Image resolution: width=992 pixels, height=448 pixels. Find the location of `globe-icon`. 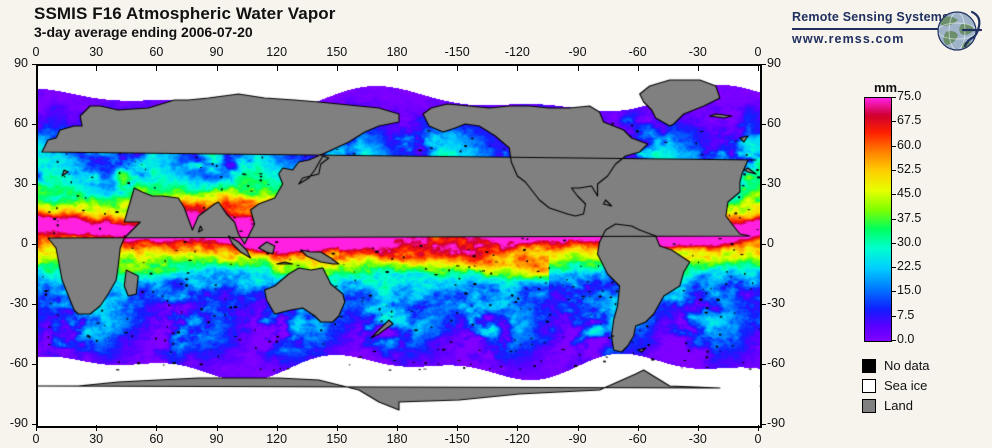

globe-icon is located at coordinates (960, 30).